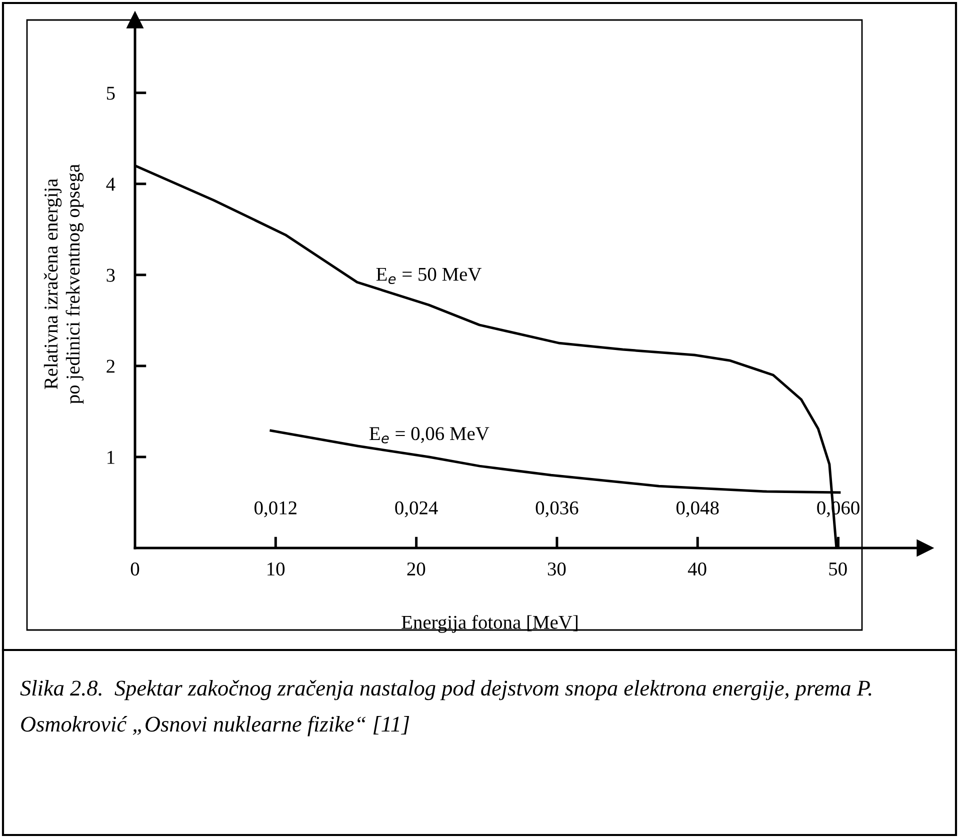 The width and height of the screenshot is (959, 838). What do you see at coordinates (275, 509) in the screenshot?
I see `x2-tick-label: 0,012` at bounding box center [275, 509].